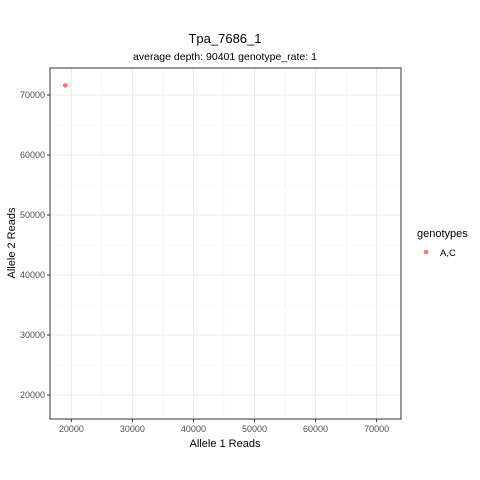 This screenshot has width=480, height=480. Describe the element at coordinates (225, 57) in the screenshot. I see `chart-subtitle: average depth: 90401 genotype_rate: 1` at that location.